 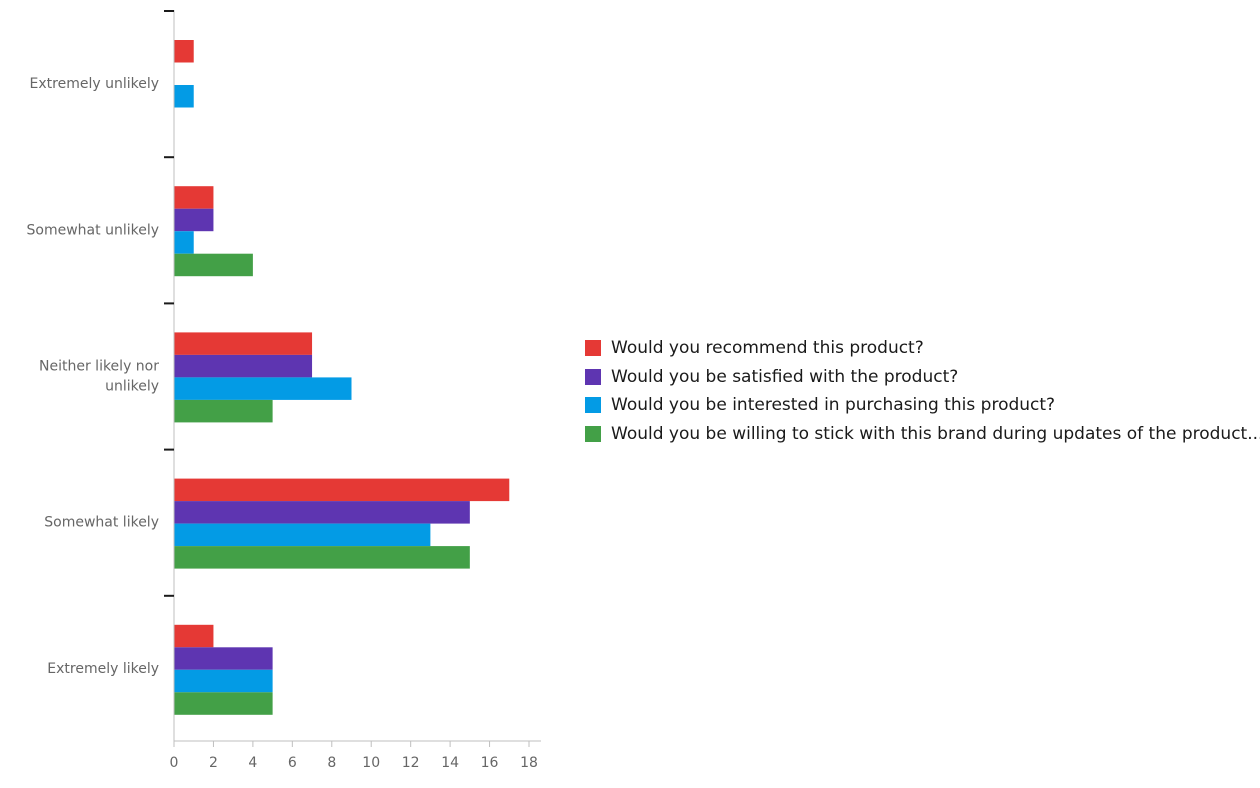 What do you see at coordinates (101, 523) in the screenshot?
I see `category-label: Somewhat likely` at bounding box center [101, 523].